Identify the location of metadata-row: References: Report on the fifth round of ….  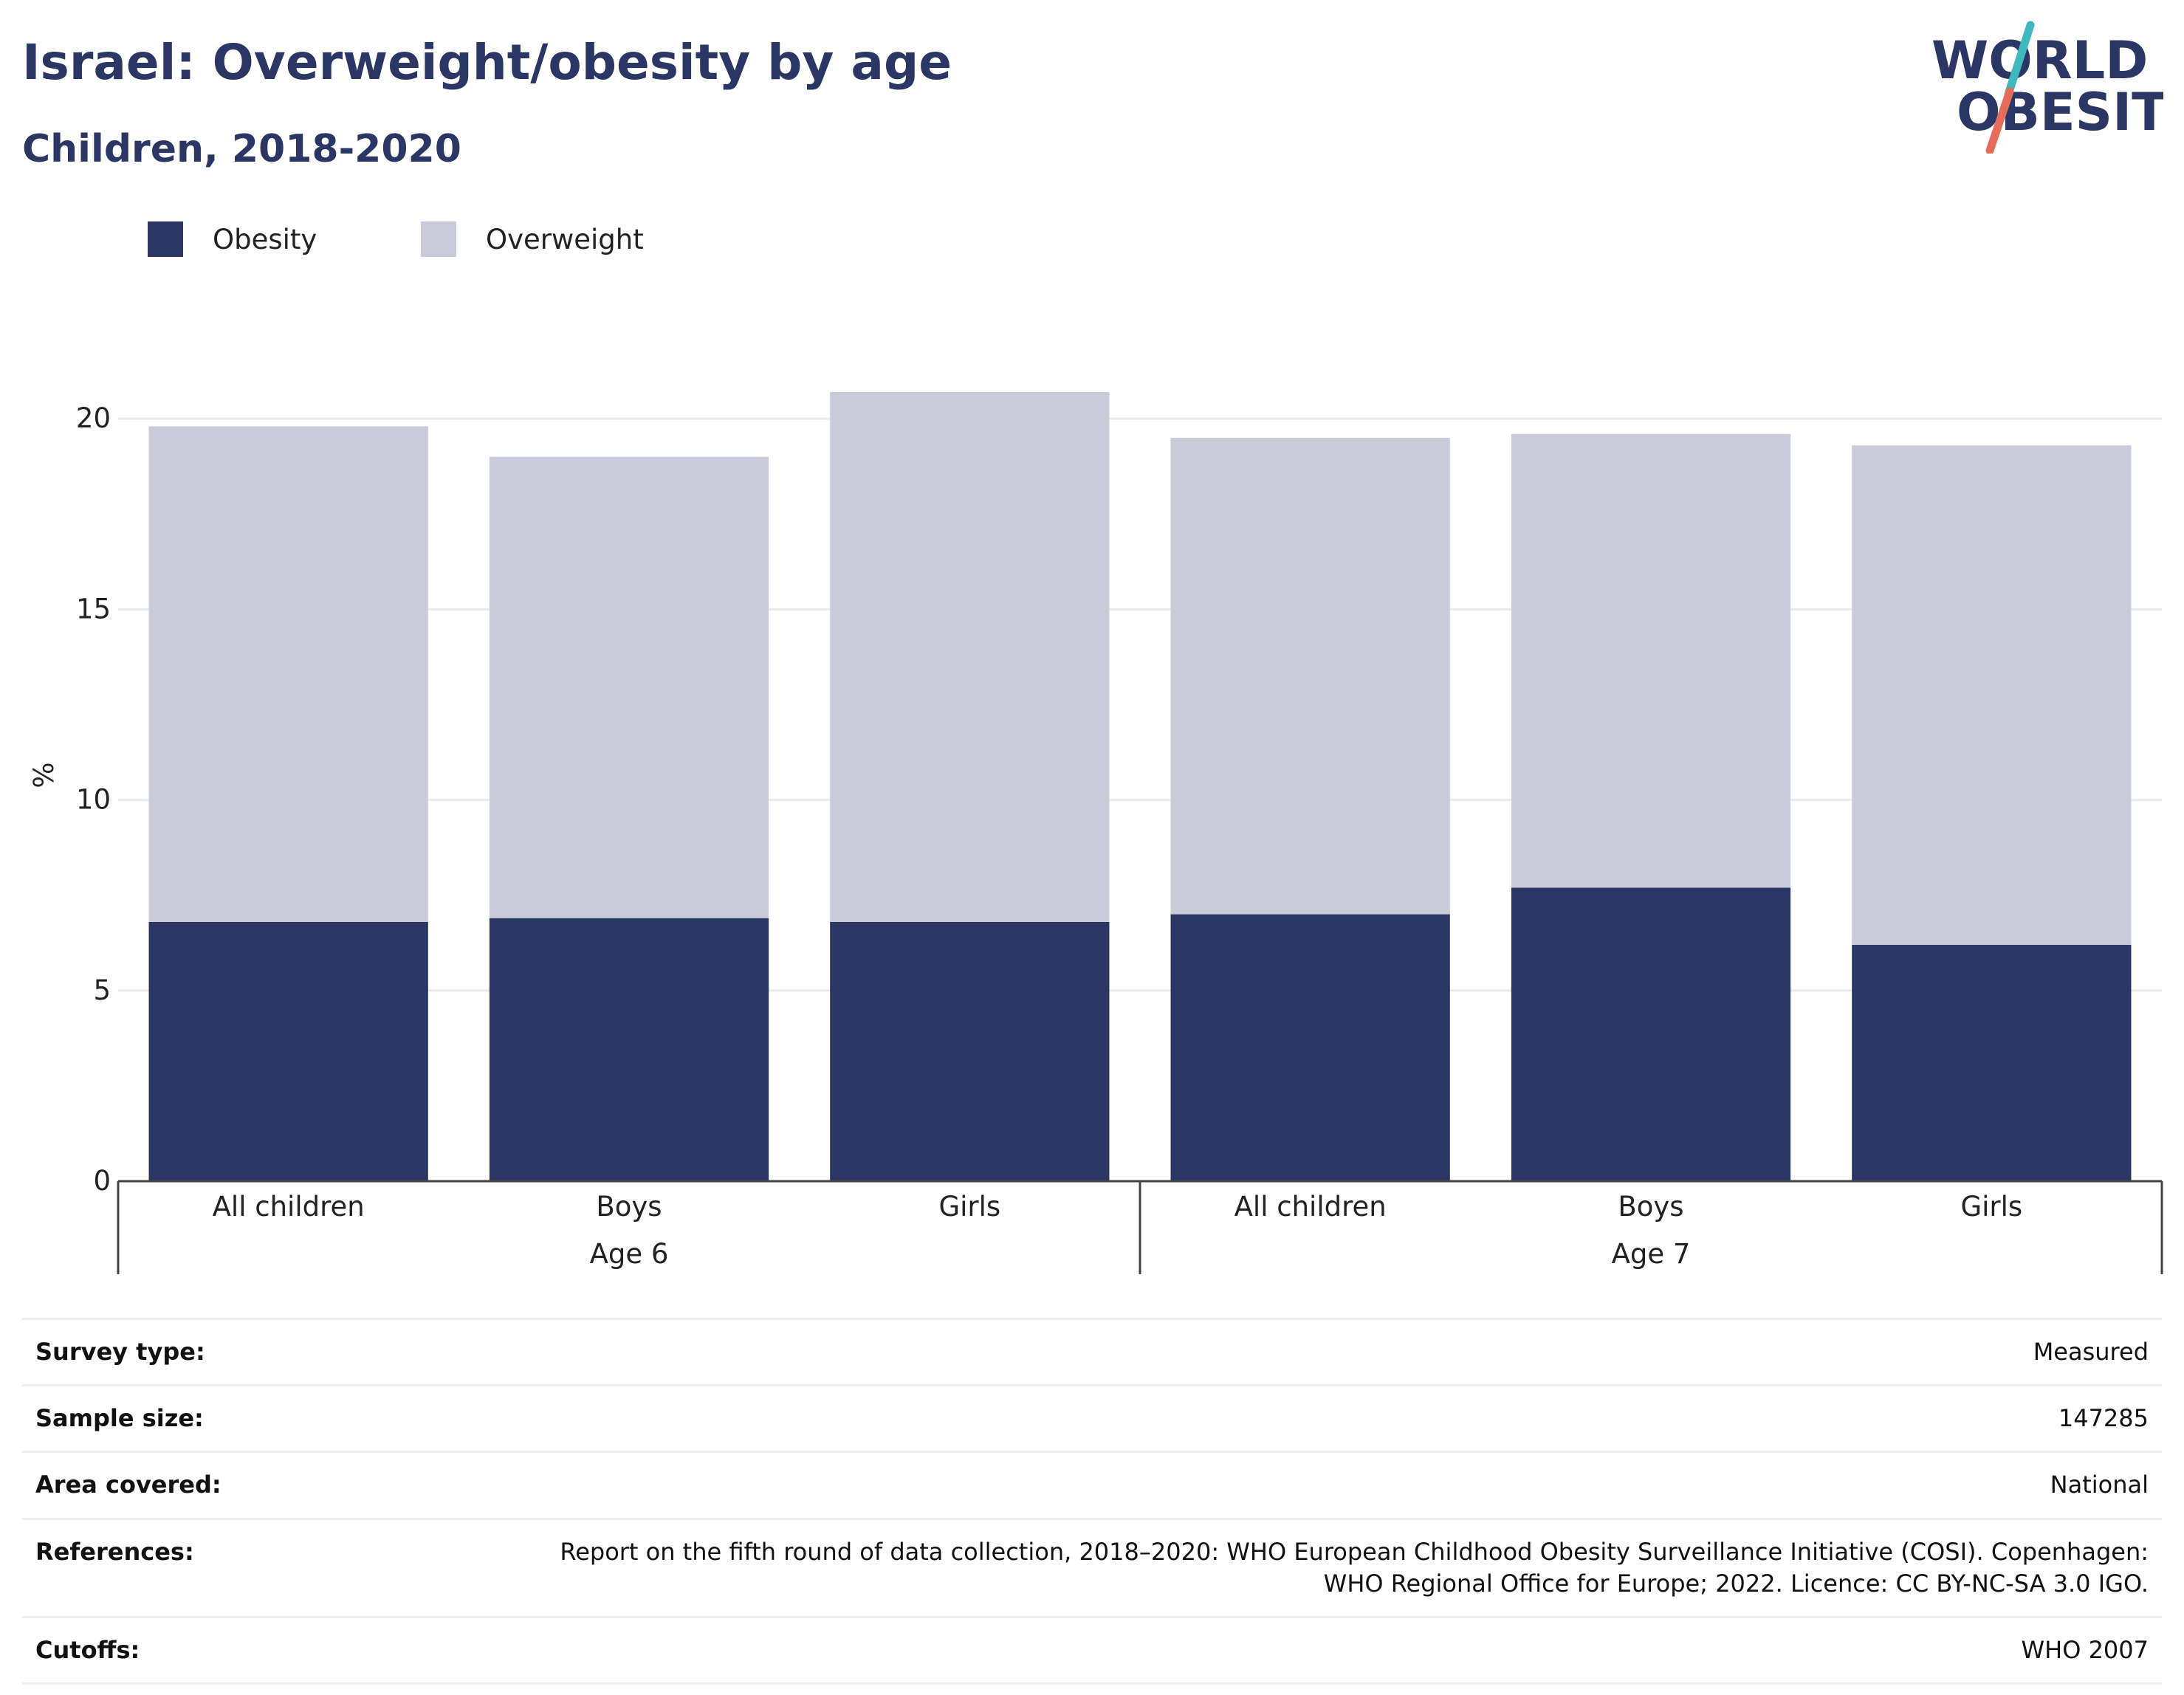
(1092, 1567).